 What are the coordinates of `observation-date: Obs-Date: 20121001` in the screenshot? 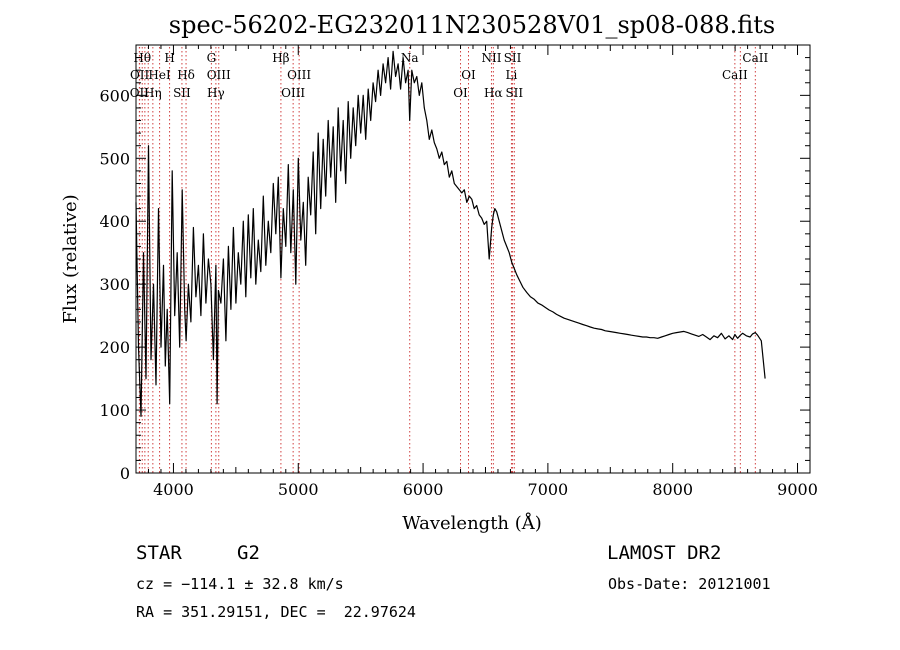 It's located at (689, 584).